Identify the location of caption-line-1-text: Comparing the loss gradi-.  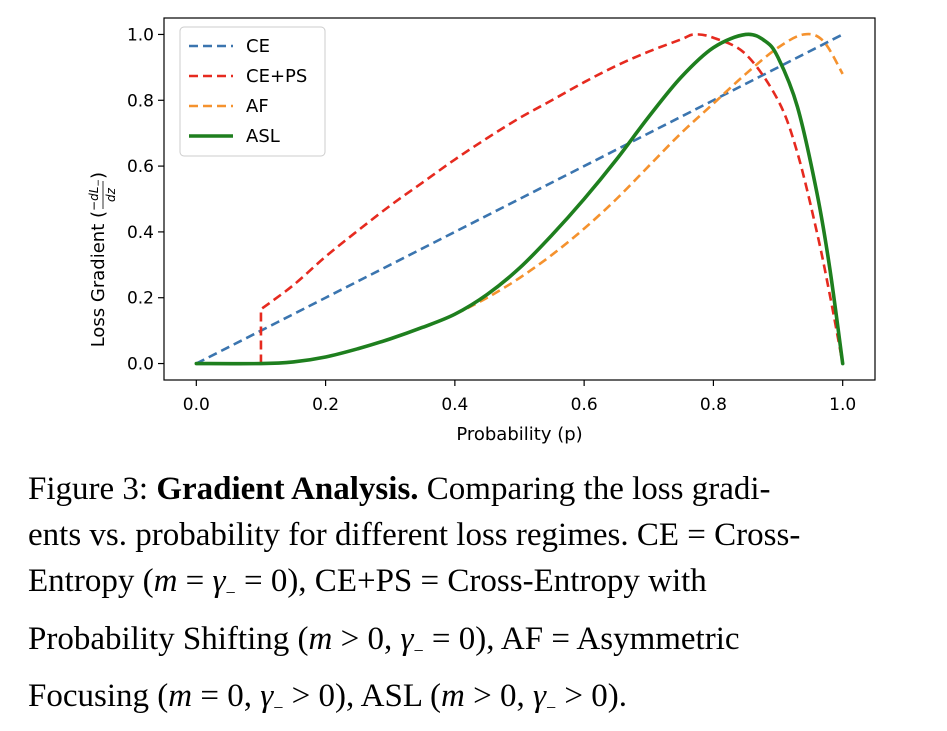
(594, 489).